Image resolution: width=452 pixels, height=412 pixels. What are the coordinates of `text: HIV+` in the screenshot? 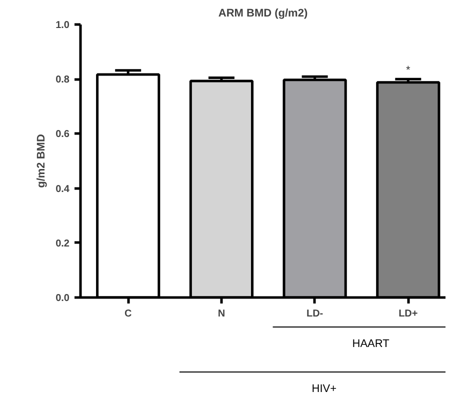 It's located at (324, 388).